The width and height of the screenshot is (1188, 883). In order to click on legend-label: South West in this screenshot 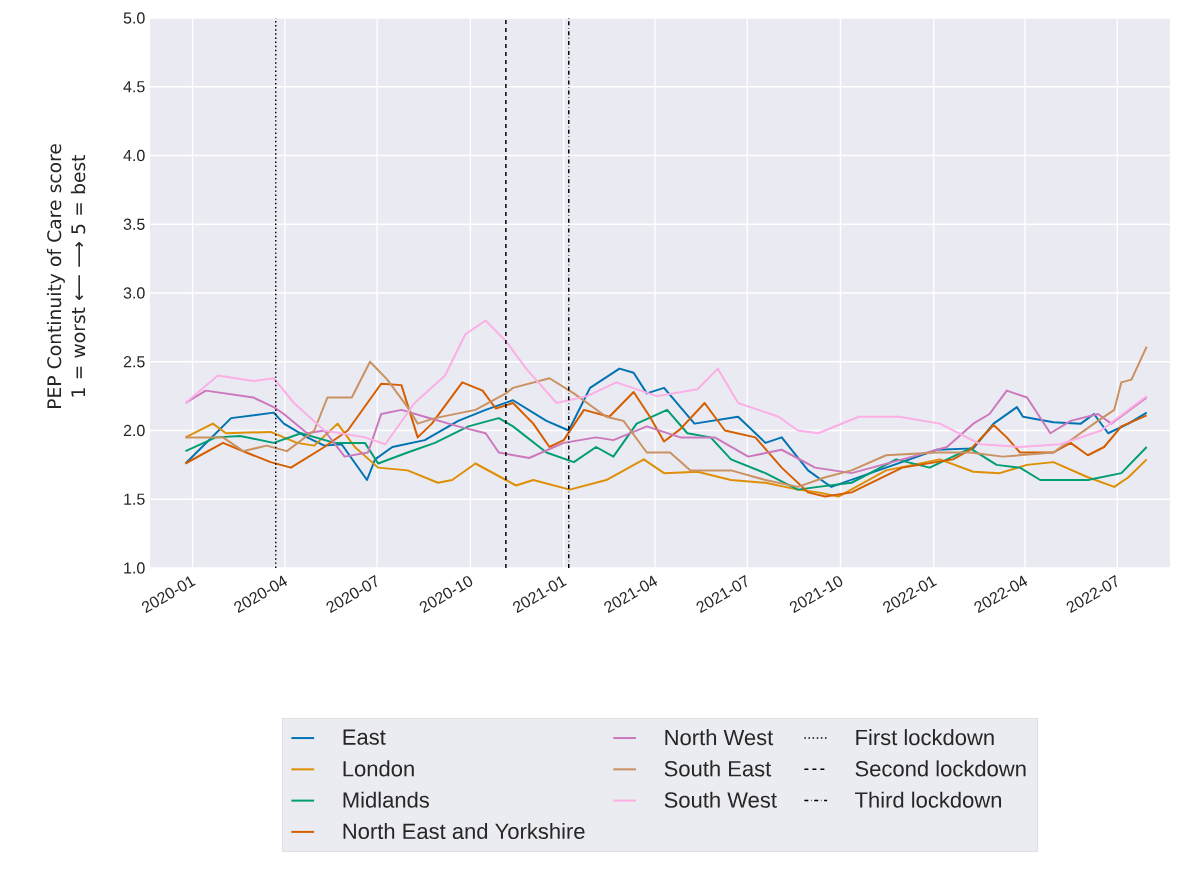, I will do `click(720, 799)`.